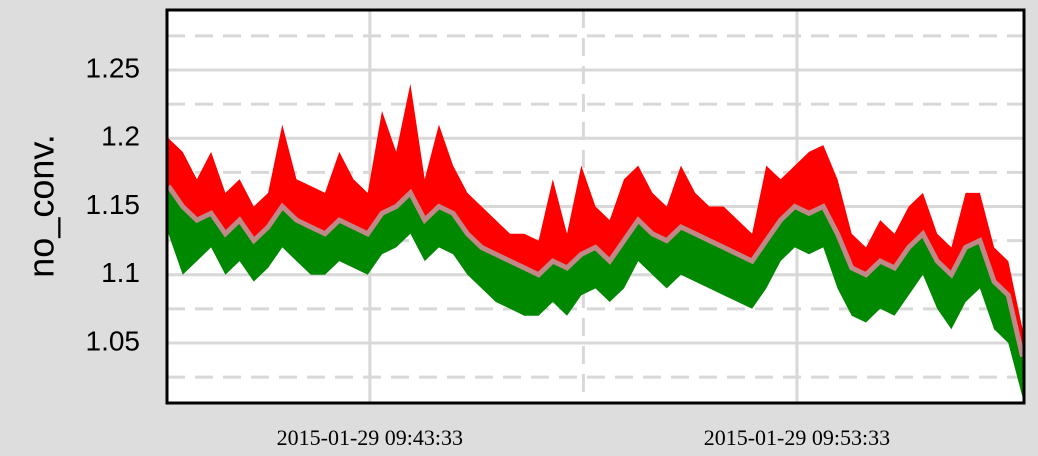  What do you see at coordinates (41, 205) in the screenshot?
I see `y-axis-label: no_conv.` at bounding box center [41, 205].